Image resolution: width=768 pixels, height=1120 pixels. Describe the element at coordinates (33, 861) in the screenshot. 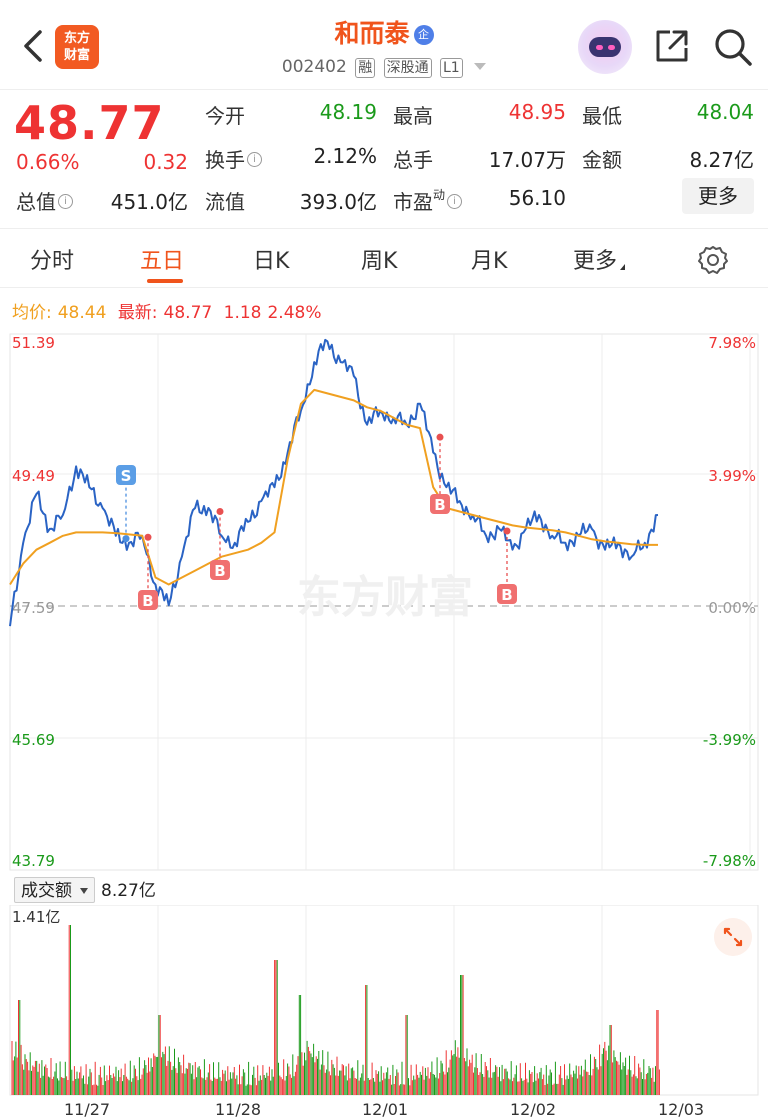

I see `y-tick-label: 43.79` at that location.